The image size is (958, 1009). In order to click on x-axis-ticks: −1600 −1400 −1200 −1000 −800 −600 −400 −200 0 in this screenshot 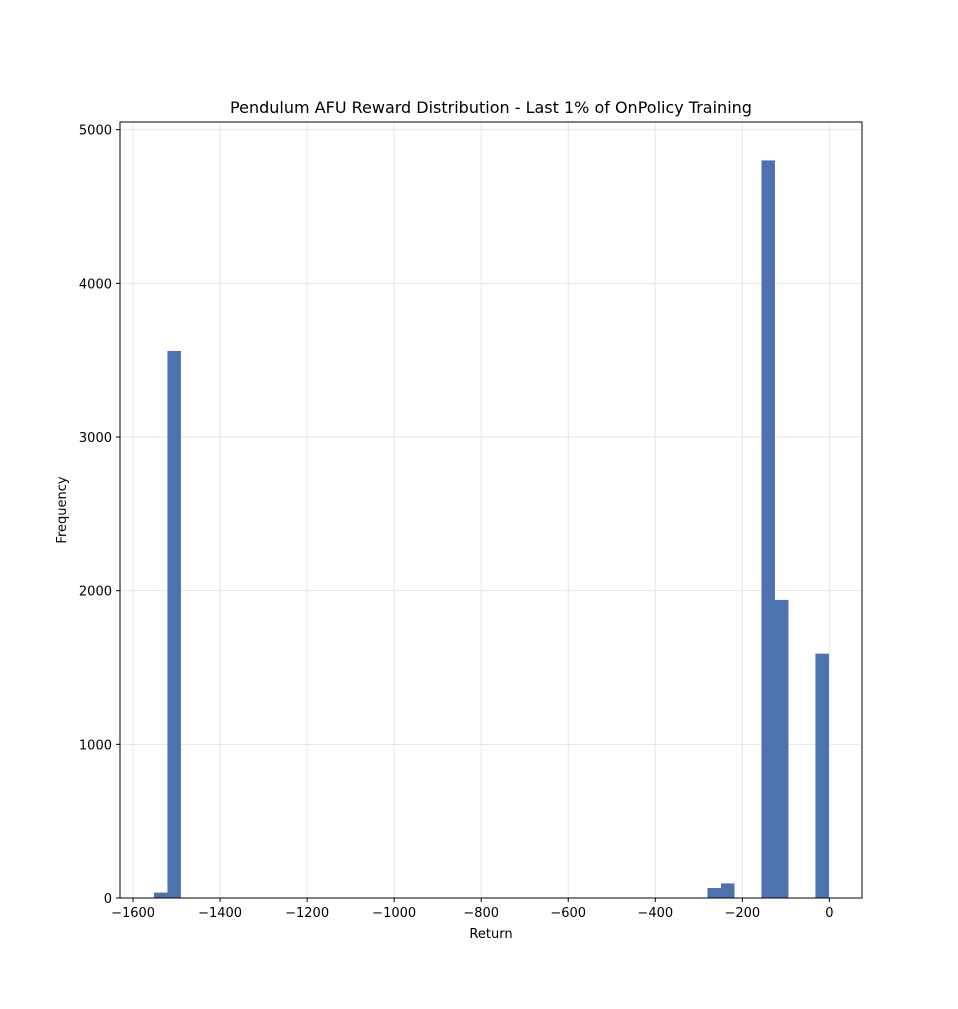, I will do `click(472, 909)`.